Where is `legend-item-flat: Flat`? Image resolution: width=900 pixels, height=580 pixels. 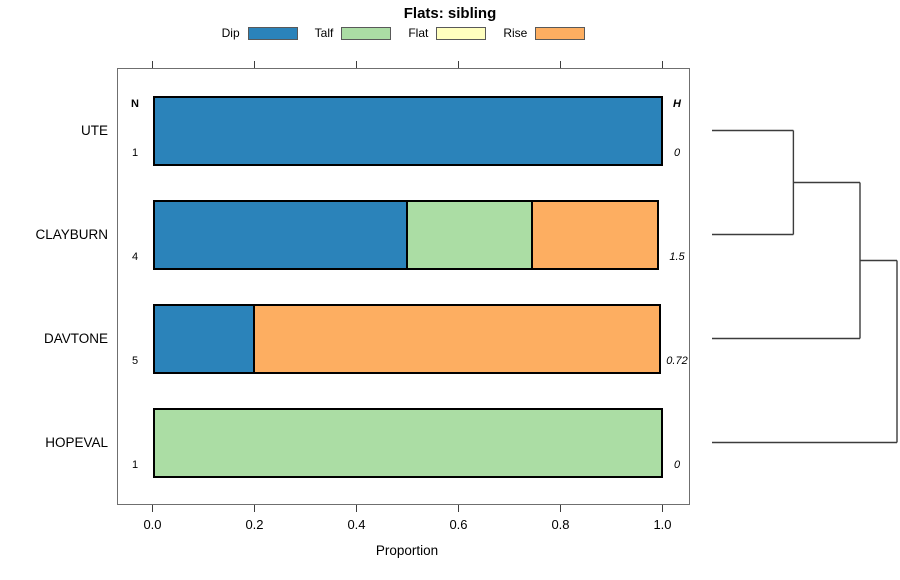 legend-item-flat: Flat is located at coordinates (447, 33).